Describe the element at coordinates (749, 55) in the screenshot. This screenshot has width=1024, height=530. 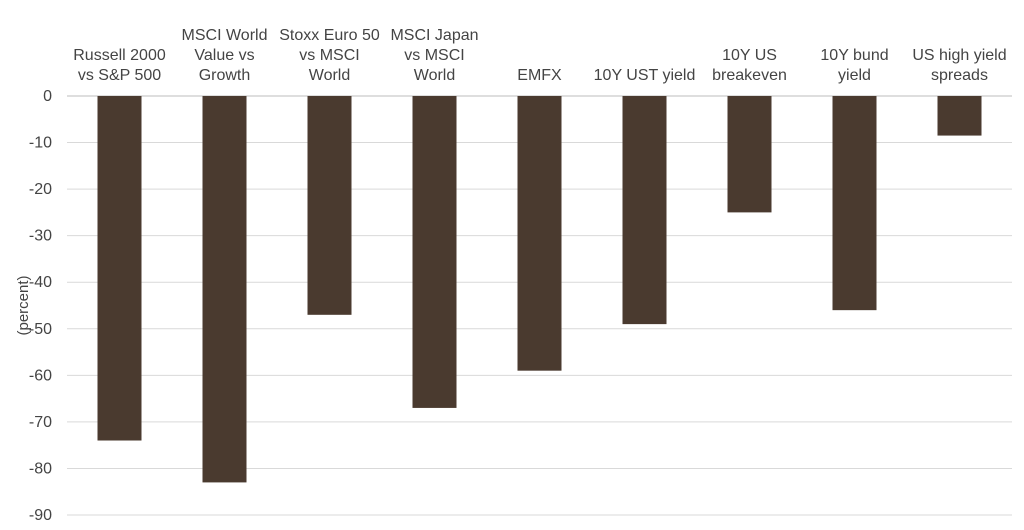
I see `category-label-line: 10Y US` at that location.